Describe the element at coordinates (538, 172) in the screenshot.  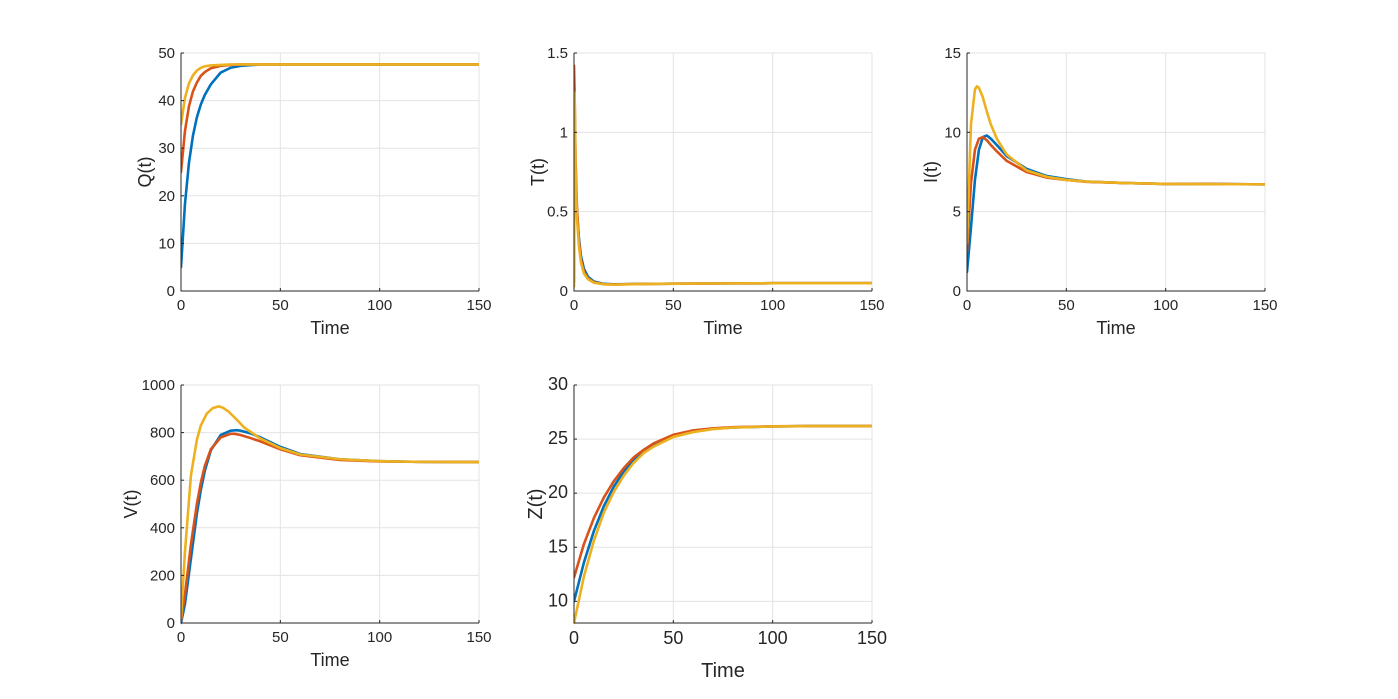
I see `y-axis-label: T(t)` at that location.